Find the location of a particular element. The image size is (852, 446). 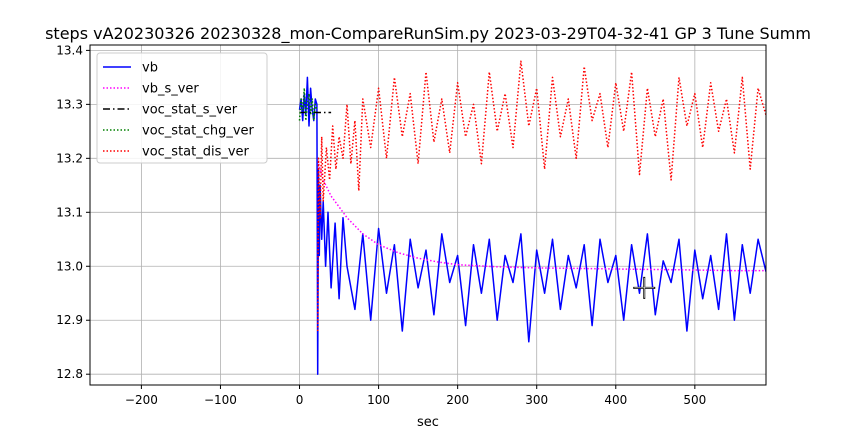

y-tick-label: 12.9 is located at coordinates (69, 320).